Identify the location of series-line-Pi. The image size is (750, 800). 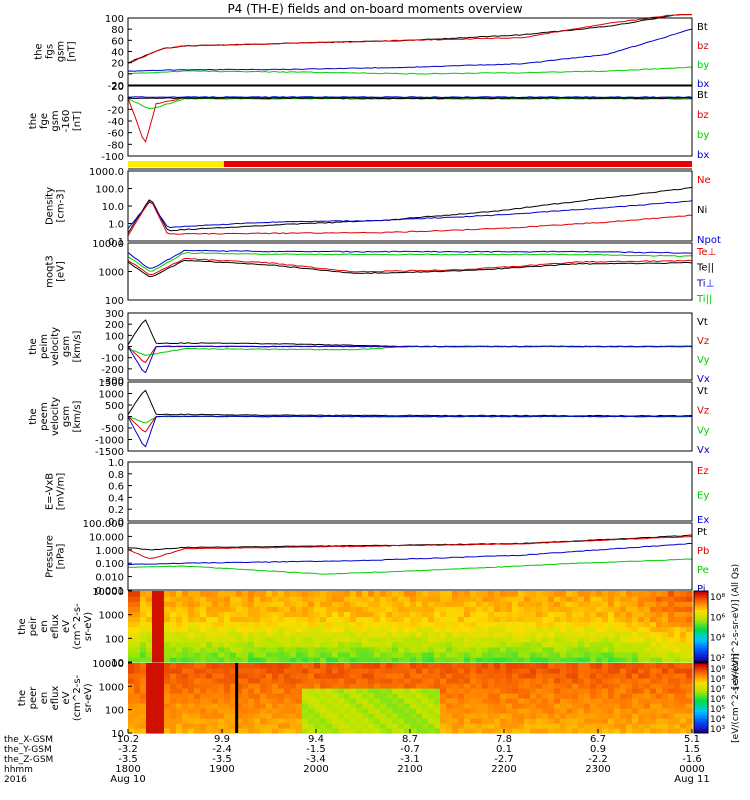
(410, 553).